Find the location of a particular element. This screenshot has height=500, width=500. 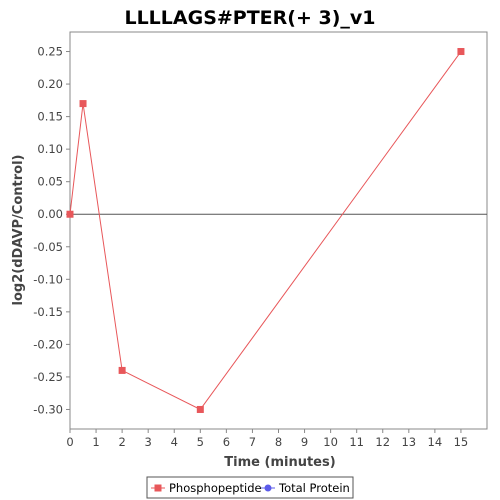

x-axis-label: Time (minutes) is located at coordinates (279, 462).